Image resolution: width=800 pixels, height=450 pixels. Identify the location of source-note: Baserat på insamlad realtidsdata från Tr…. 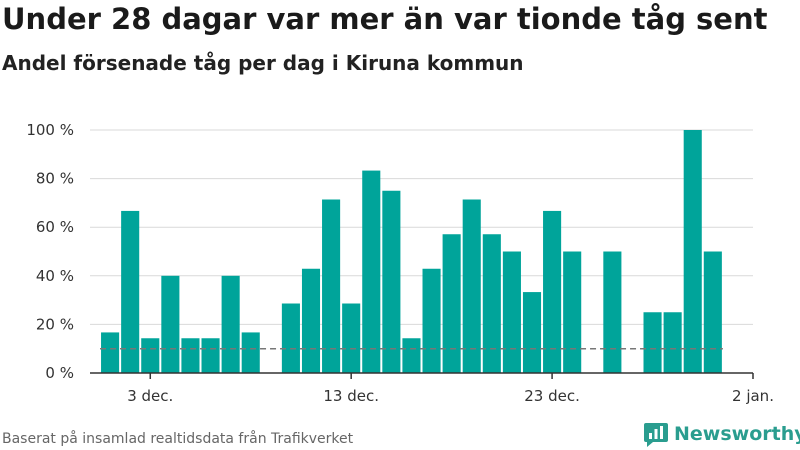
(178, 439).